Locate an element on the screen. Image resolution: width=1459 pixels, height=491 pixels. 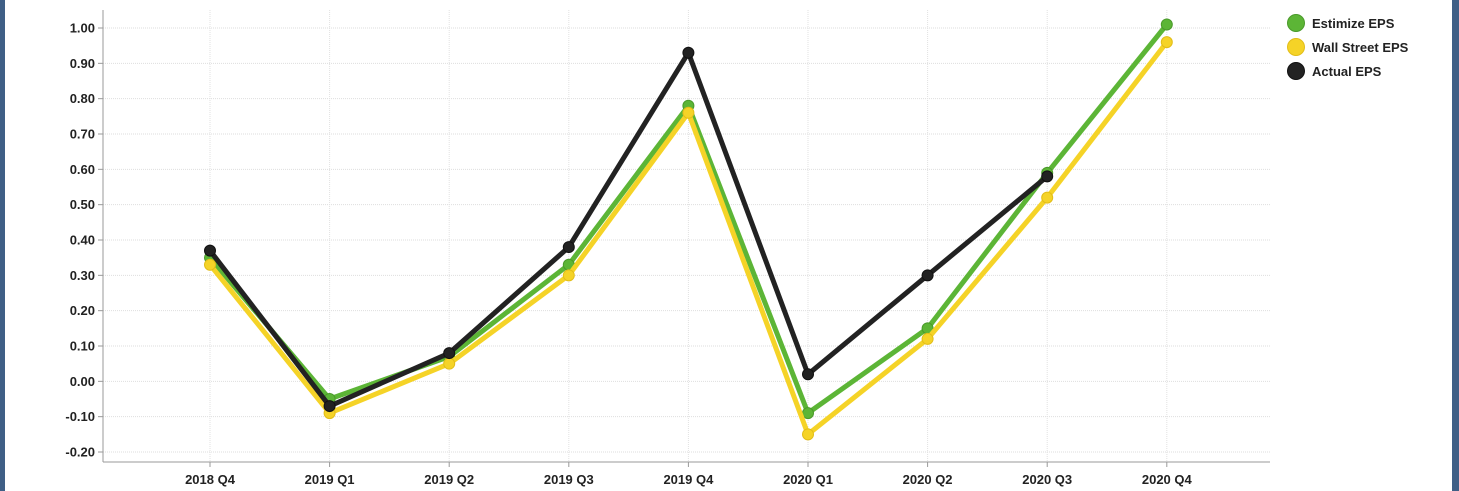
legend-marker-actual is located at coordinates (1296, 71).